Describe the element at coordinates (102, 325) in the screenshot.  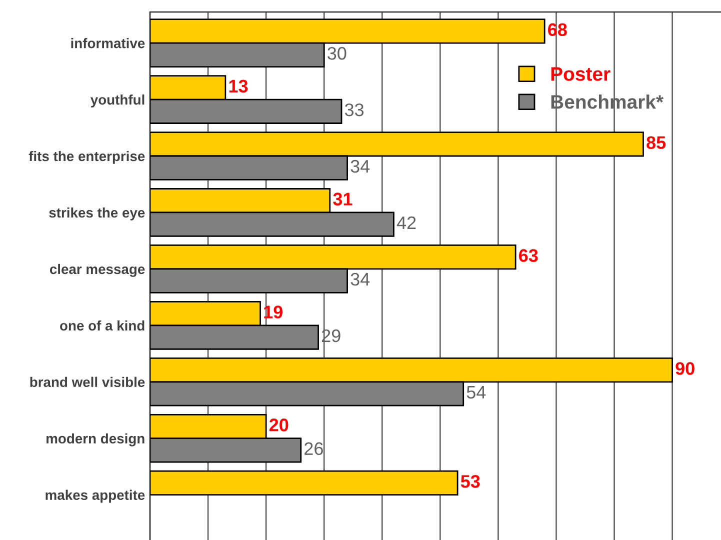
I see `y-tick-label: one of a kind` at that location.